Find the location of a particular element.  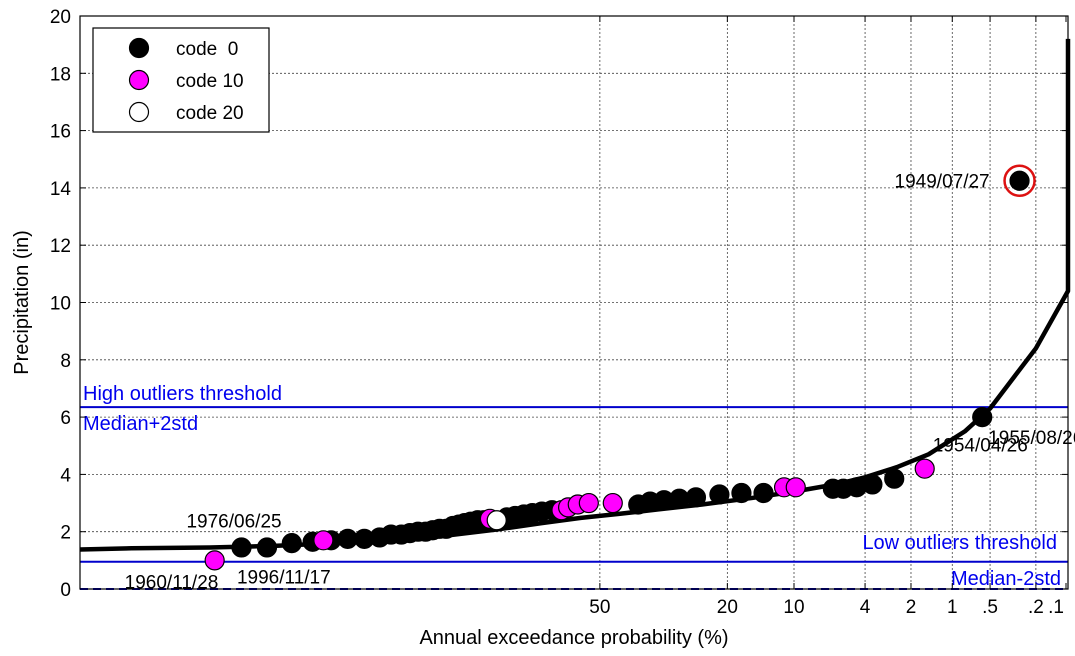

highlight-ring is located at coordinates (1019, 180).